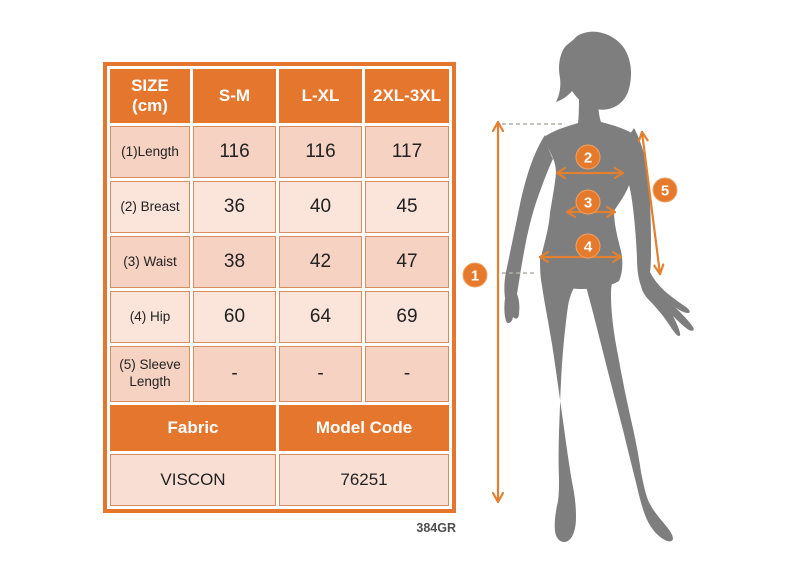 Image resolution: width=800 pixels, height=564 pixels. I want to click on breast-measure-arrow, so click(590, 173).